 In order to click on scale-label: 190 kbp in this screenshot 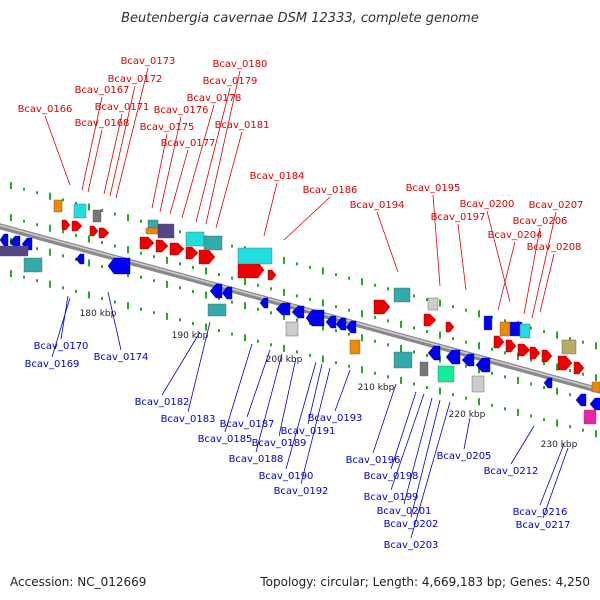, I will do `click(190, 336)`.